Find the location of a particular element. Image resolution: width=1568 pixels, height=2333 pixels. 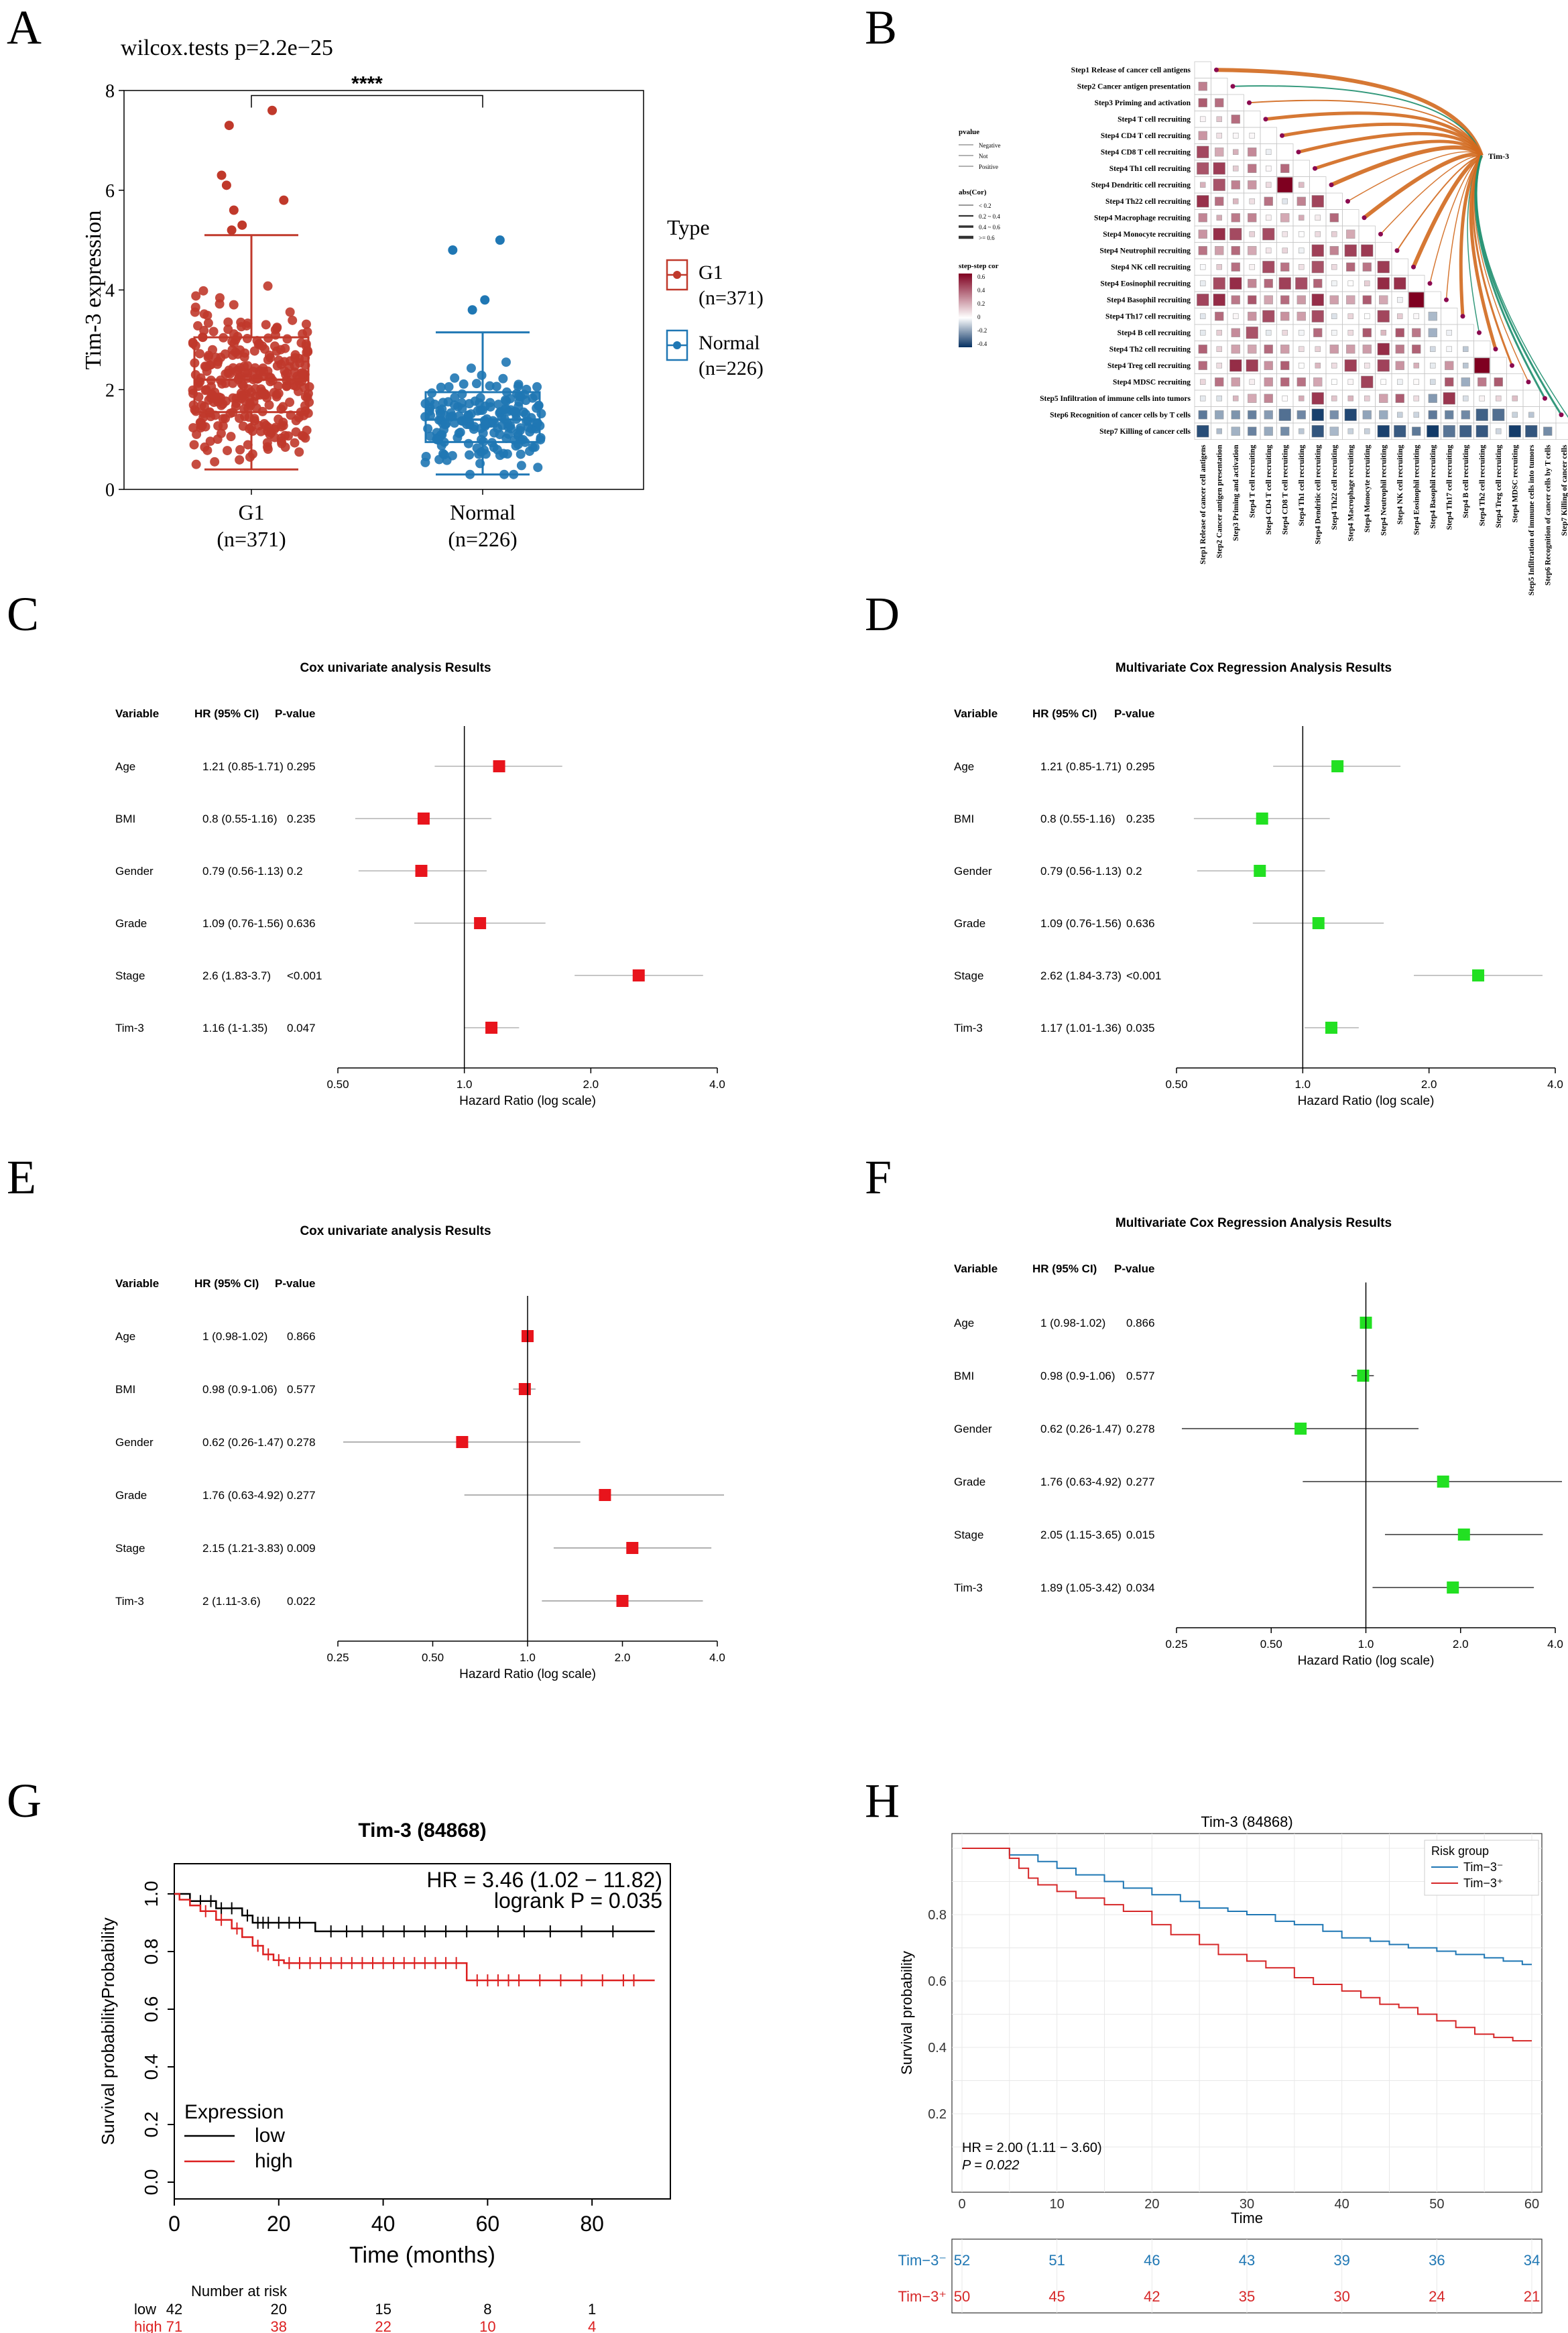

forest-x-label: Hazard Ratio (log scale) is located at coordinates (1367, 1661).